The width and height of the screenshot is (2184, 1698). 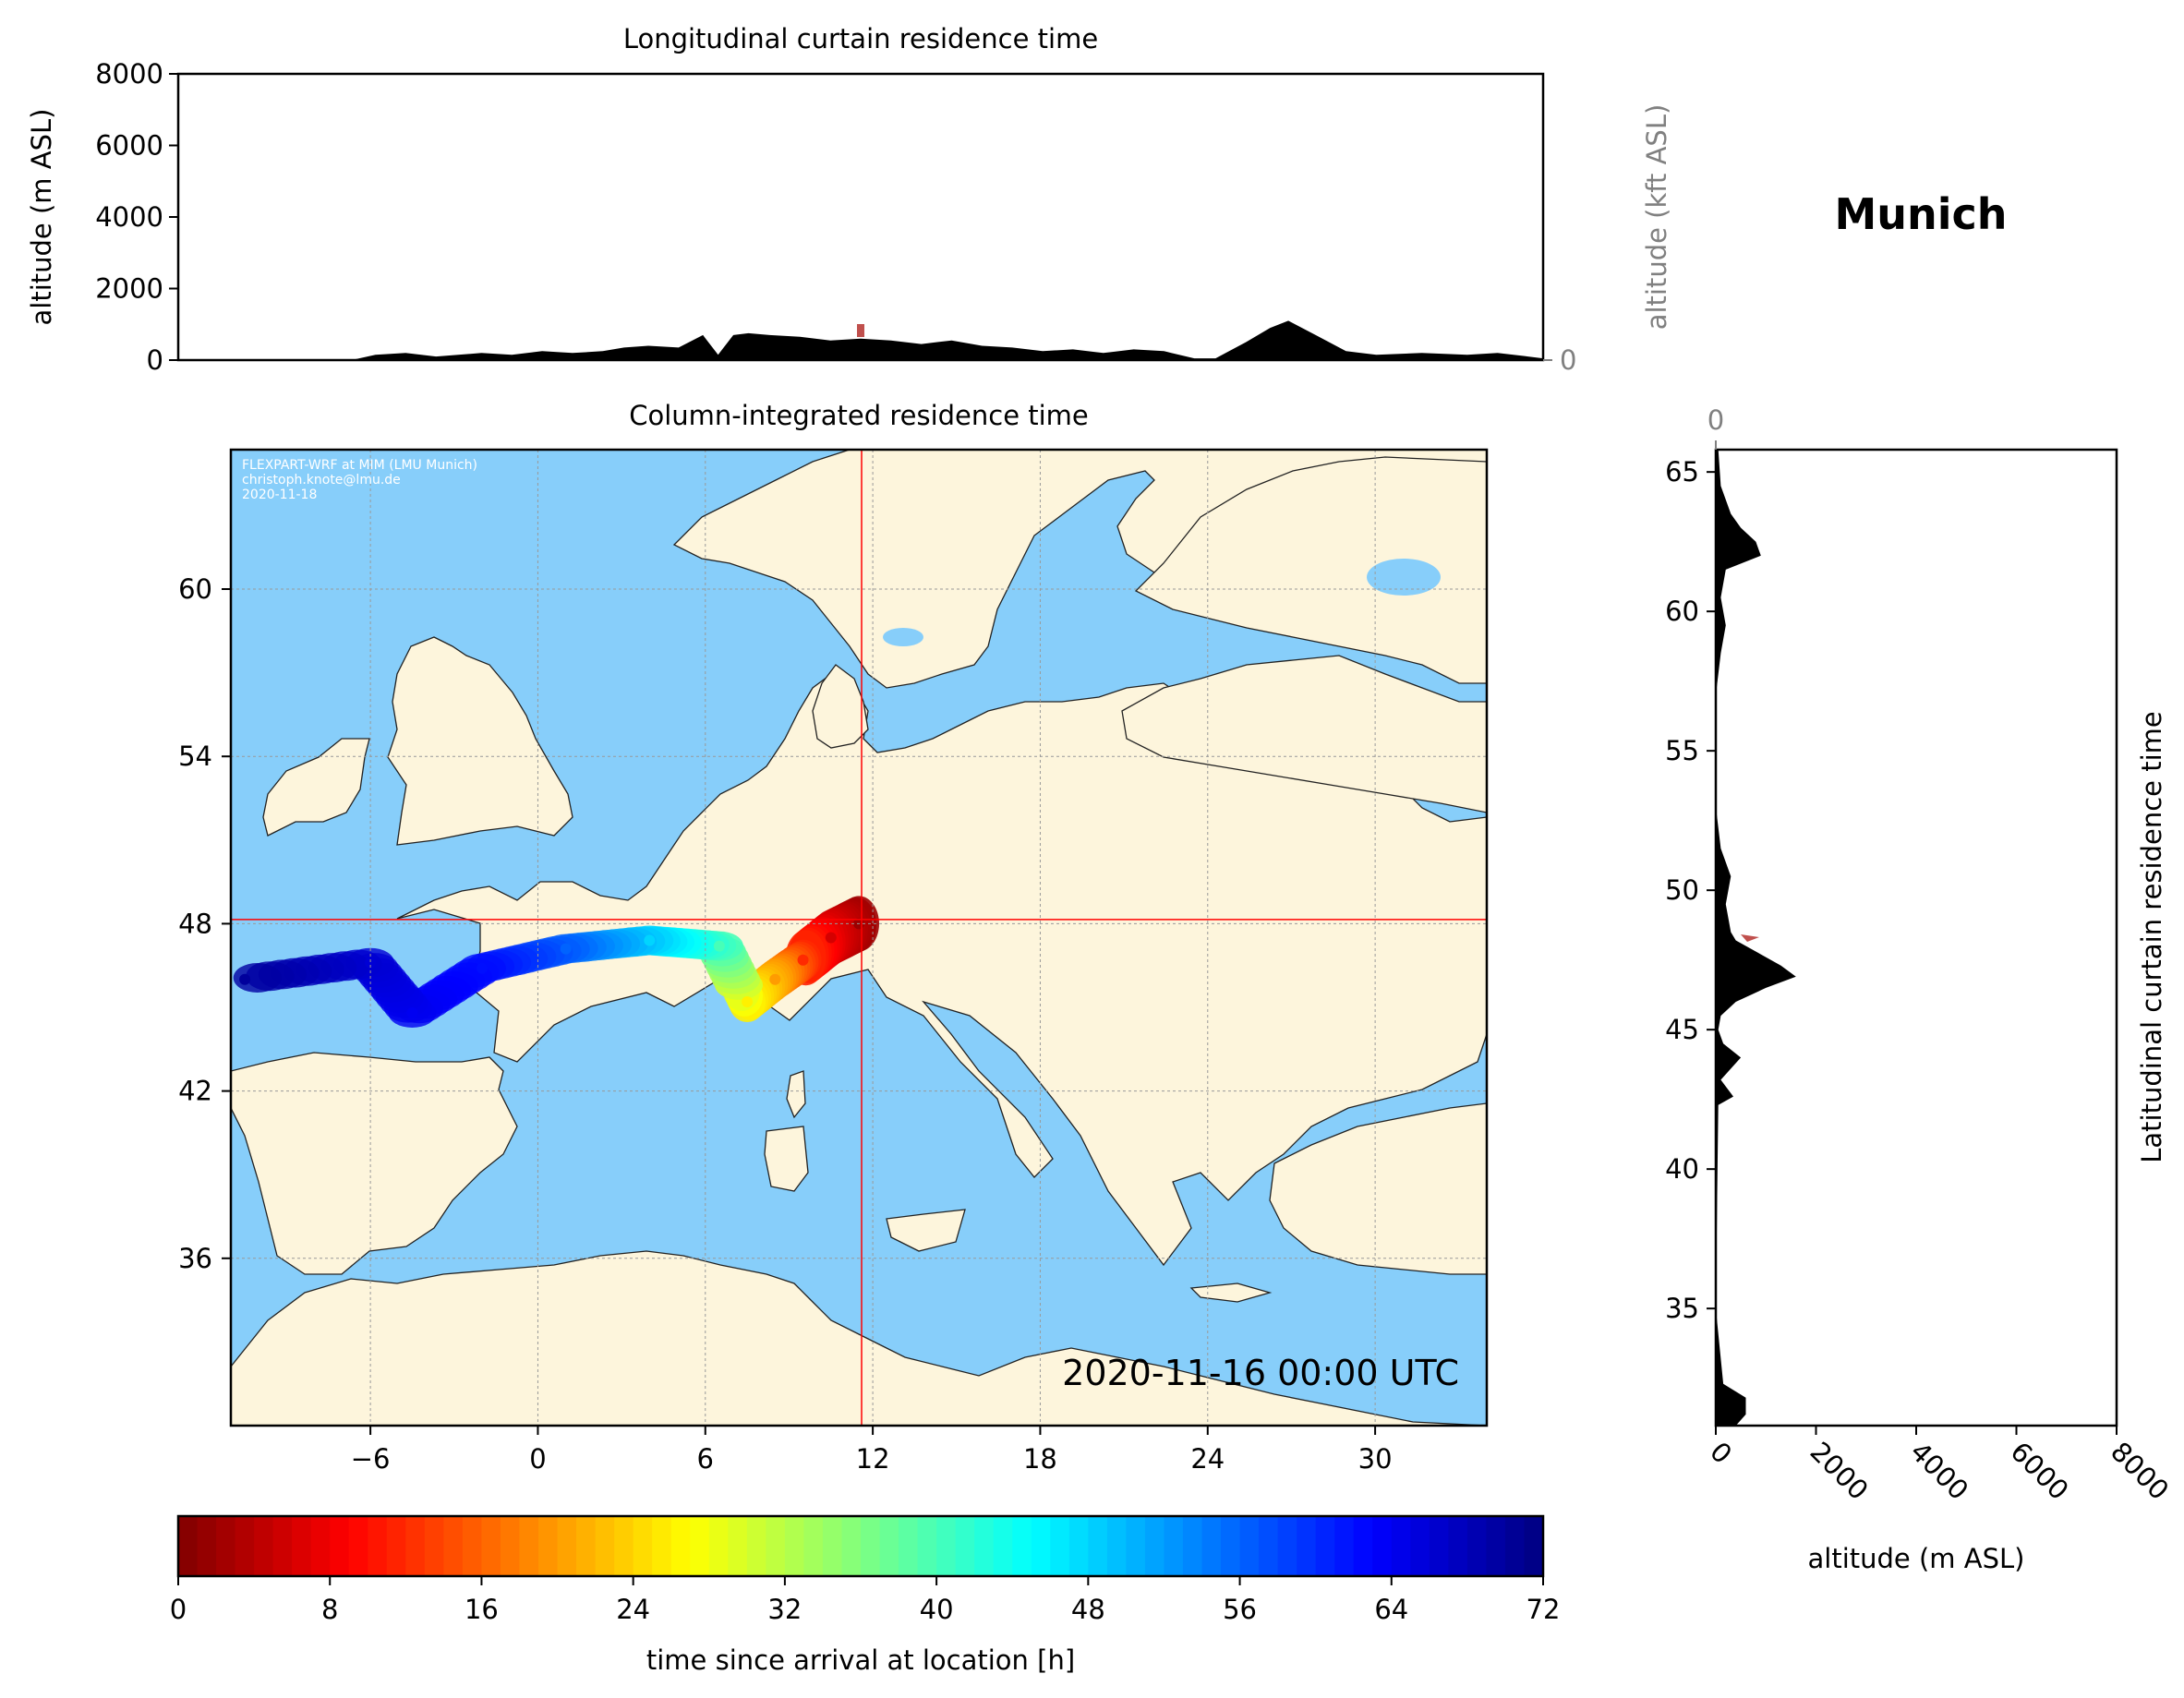 What do you see at coordinates (633, 1609) in the screenshot?
I see `colorbar-tick-label: 24` at bounding box center [633, 1609].